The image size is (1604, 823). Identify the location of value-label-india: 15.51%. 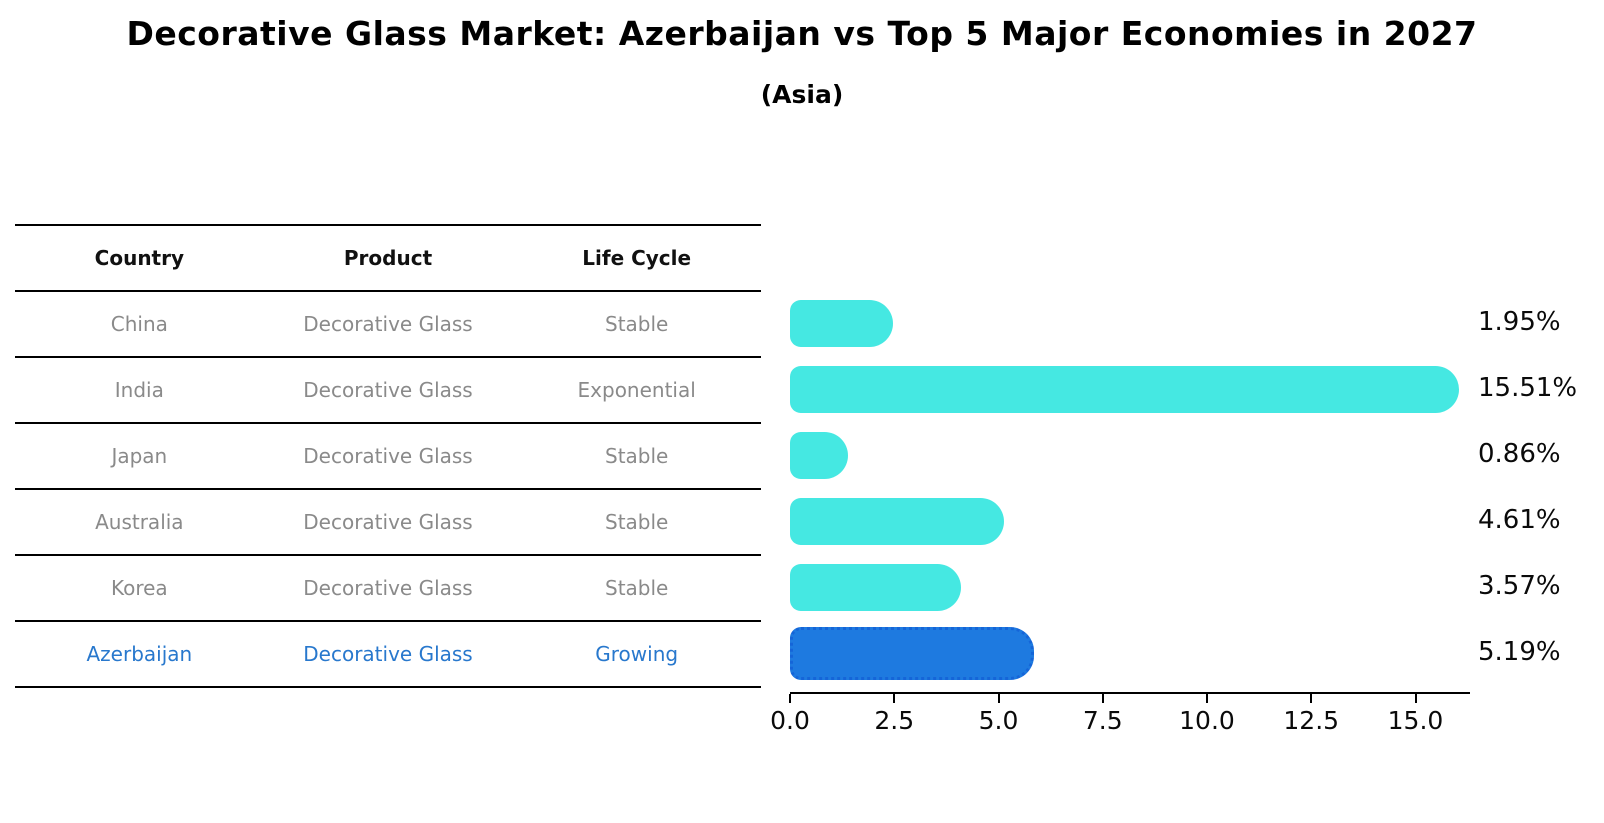
(1528, 388).